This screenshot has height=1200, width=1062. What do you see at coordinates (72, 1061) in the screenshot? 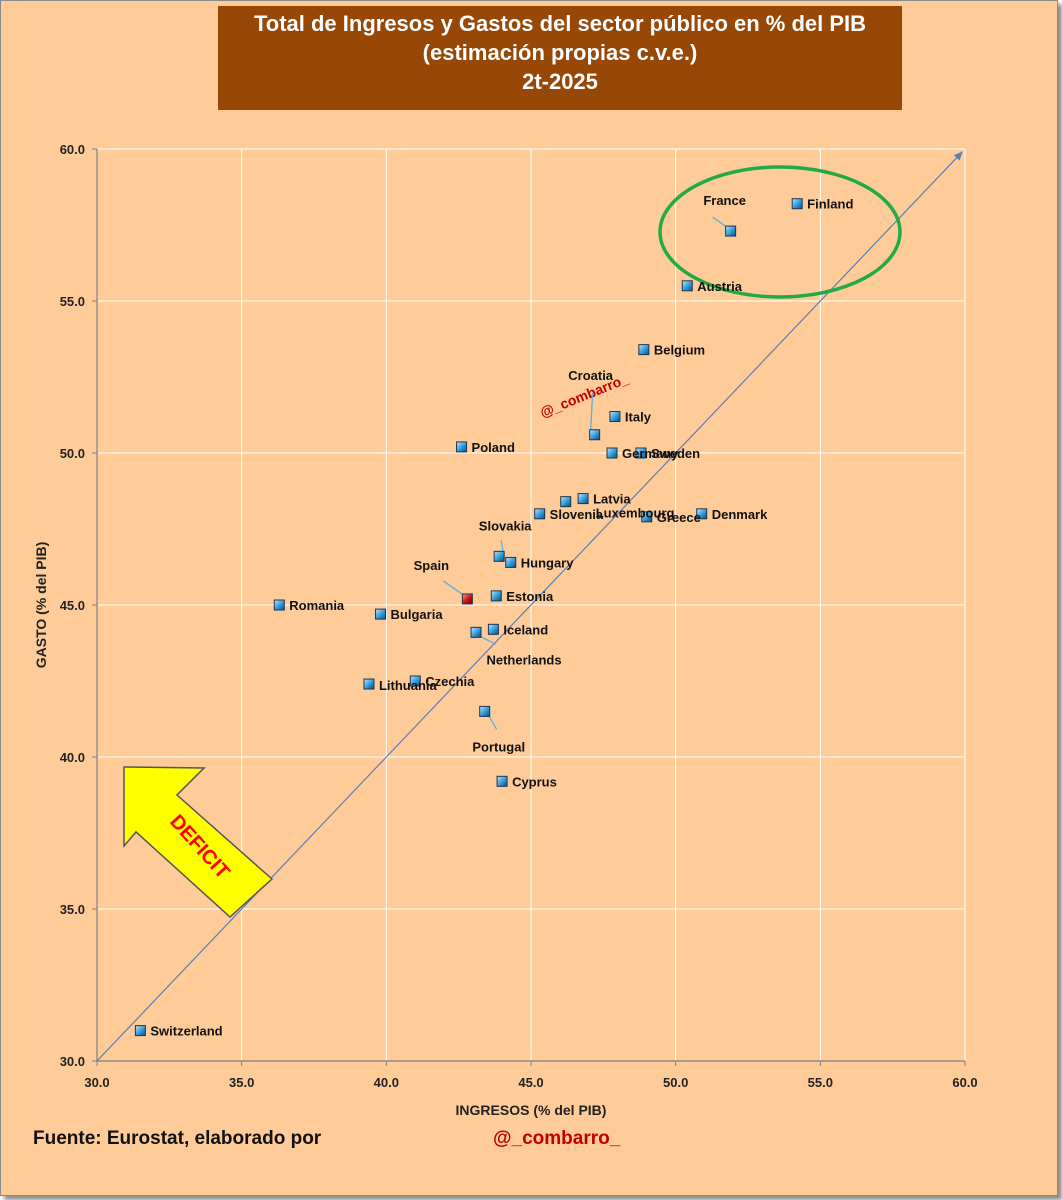
I see `y-tick-label: 30.0` at bounding box center [72, 1061].